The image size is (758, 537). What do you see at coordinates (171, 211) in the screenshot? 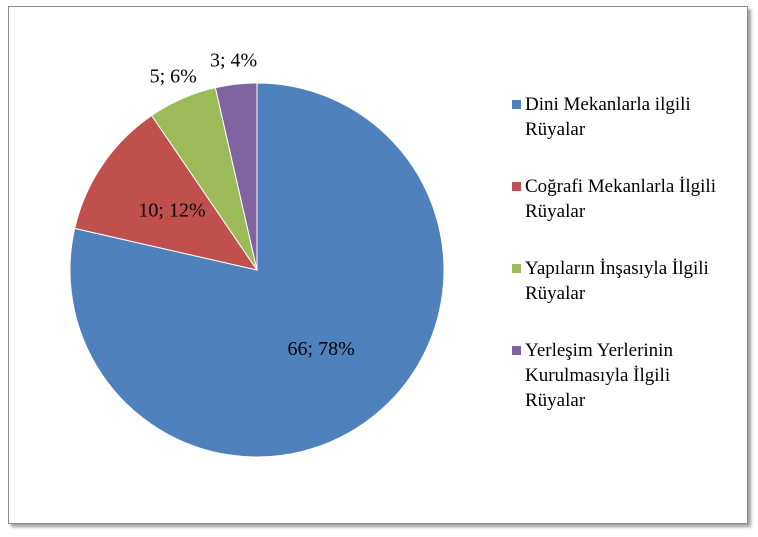
I see `data-label: 10; 12%` at bounding box center [171, 211].